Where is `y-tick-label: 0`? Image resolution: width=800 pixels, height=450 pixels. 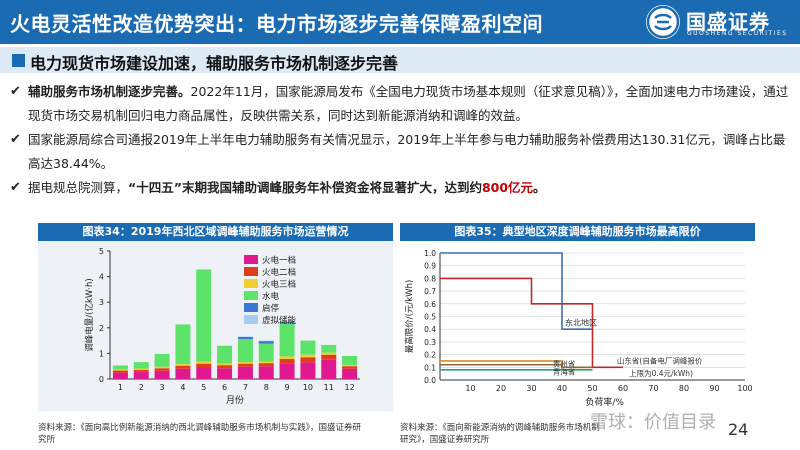 y-tick-label: 0 is located at coordinates (101, 379).